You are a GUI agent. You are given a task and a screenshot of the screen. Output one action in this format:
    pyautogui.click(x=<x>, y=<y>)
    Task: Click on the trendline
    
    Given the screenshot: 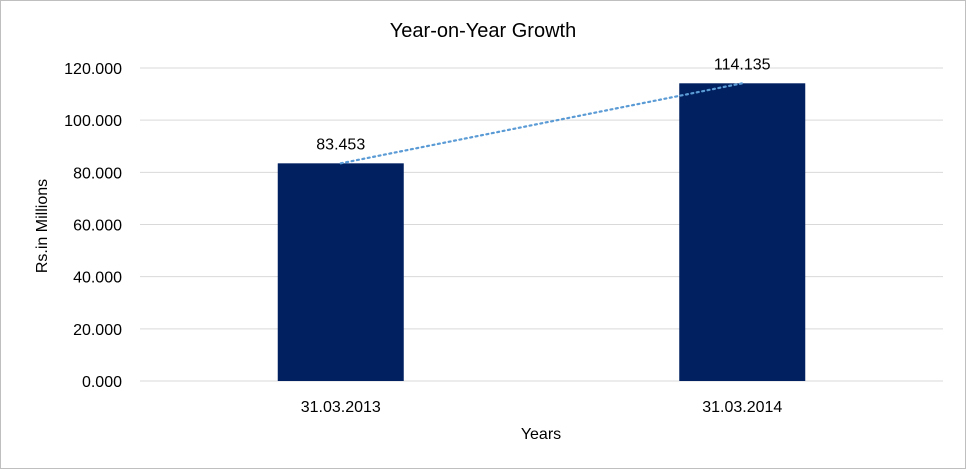 What is the action you would take?
    pyautogui.click(x=541, y=123)
    